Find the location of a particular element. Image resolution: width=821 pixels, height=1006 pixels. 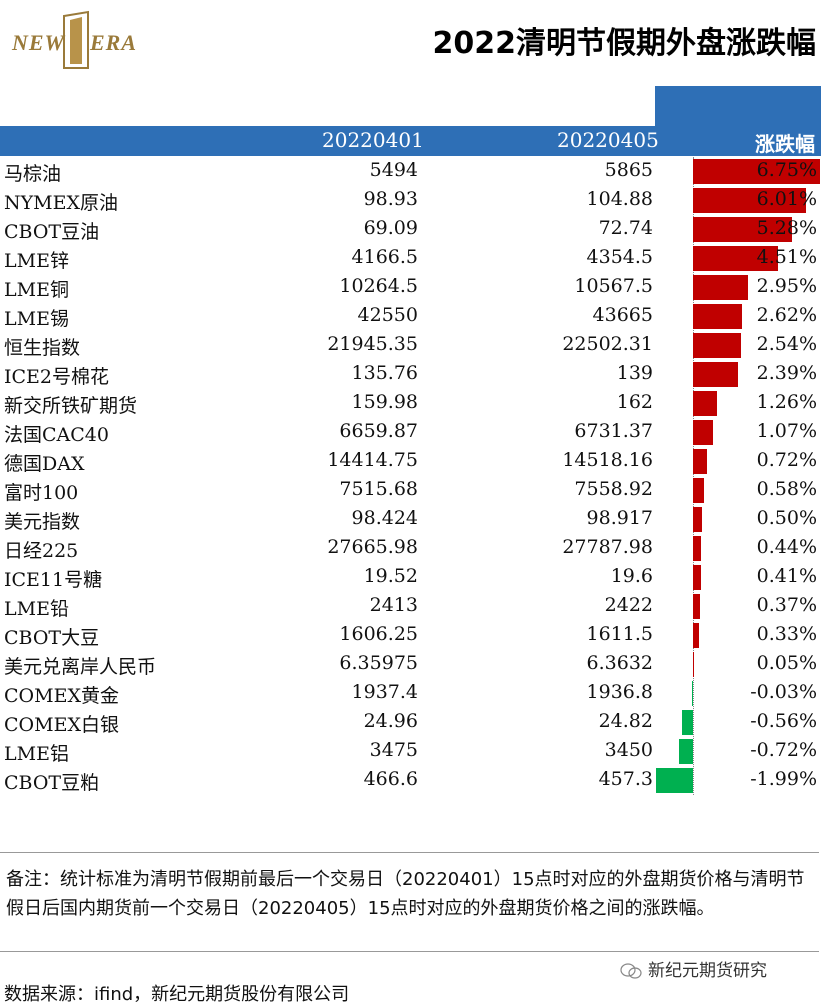

header-date-a: 20220401 is located at coordinates (373, 140).